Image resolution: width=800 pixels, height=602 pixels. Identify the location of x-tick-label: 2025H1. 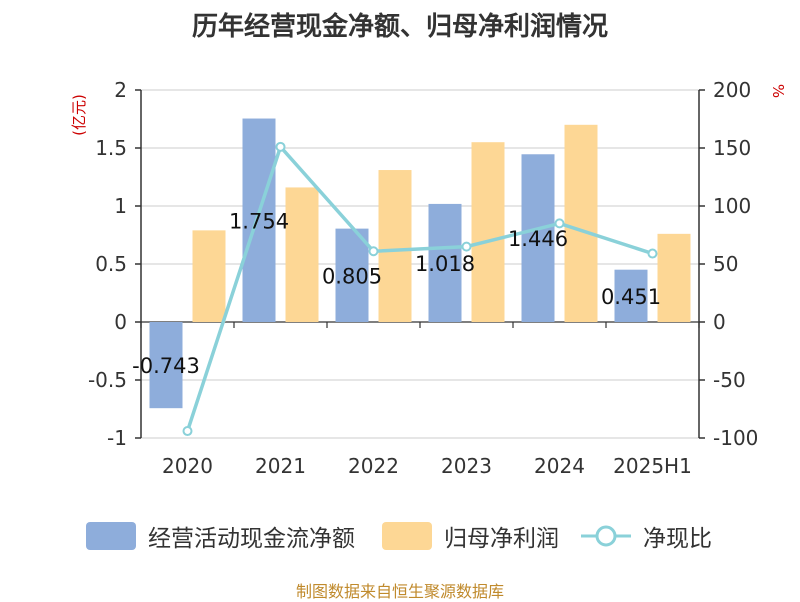
(652, 466).